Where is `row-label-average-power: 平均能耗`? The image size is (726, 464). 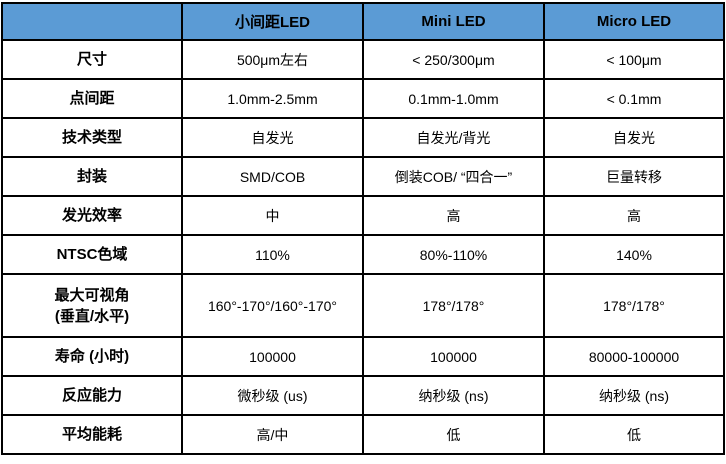 row-label-average-power: 平均能耗 is located at coordinates (92, 434).